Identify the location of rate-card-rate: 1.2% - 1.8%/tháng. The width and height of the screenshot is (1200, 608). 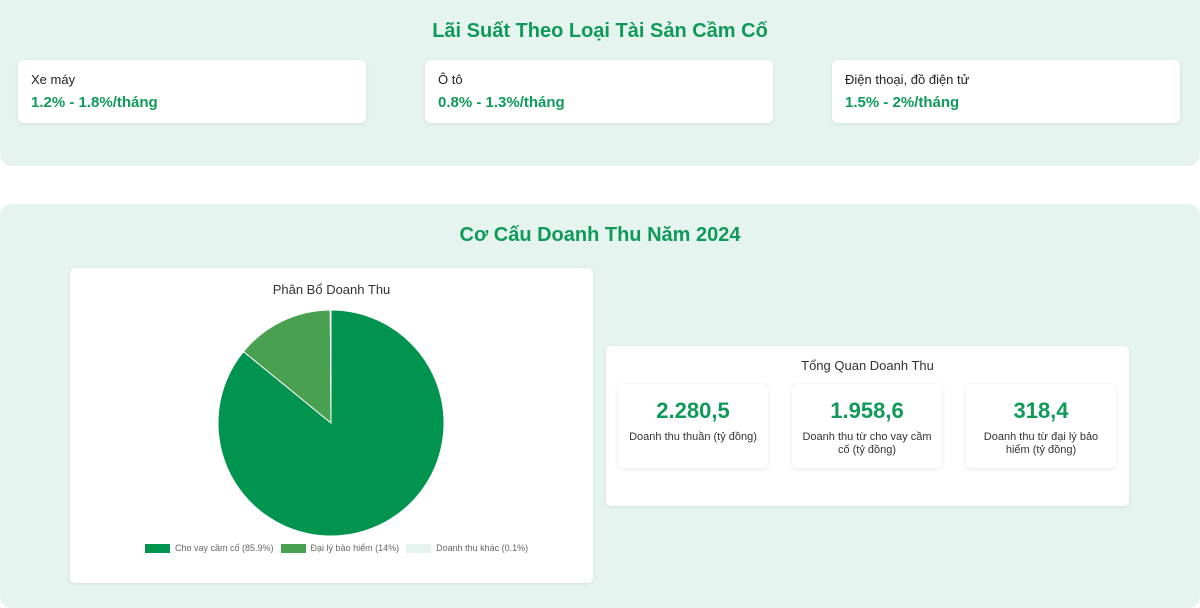
(94, 102).